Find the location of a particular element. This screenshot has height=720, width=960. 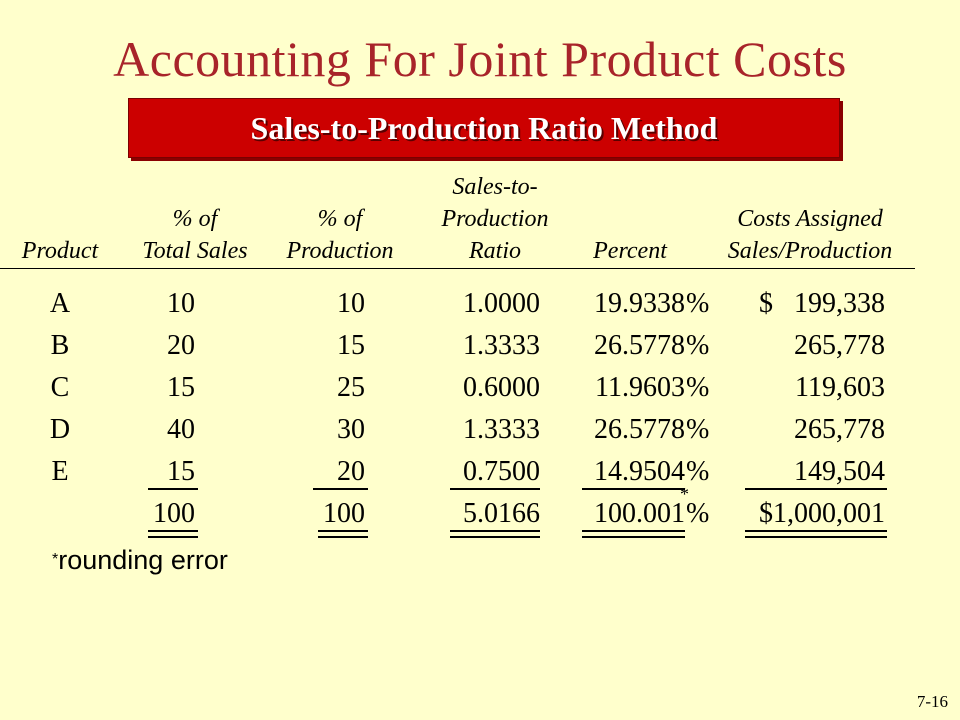

slide-title: Accounting For Joint Product Costs is located at coordinates (480, 59).